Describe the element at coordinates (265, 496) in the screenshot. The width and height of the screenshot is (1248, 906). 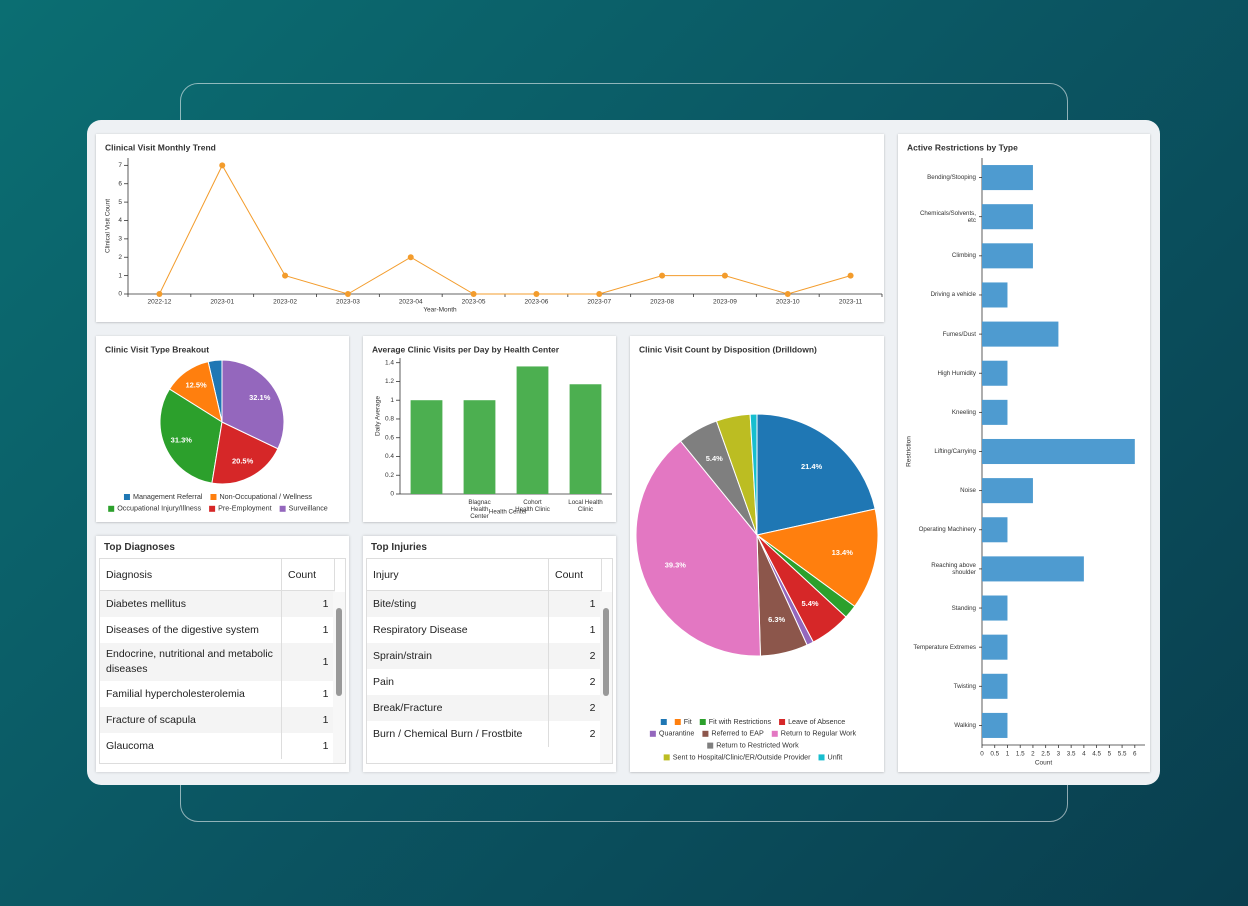
I see `legend-label: Non-Occupational / Wellness` at that location.